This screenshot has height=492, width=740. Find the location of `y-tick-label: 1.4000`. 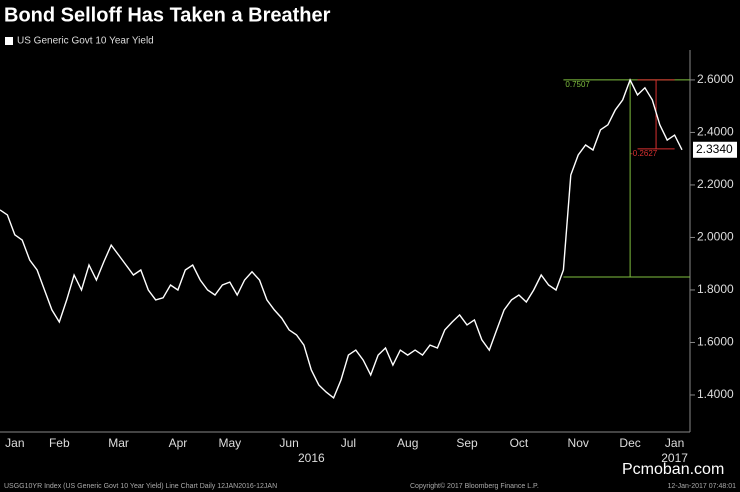

y-tick-label: 1.4000 is located at coordinates (715, 394).